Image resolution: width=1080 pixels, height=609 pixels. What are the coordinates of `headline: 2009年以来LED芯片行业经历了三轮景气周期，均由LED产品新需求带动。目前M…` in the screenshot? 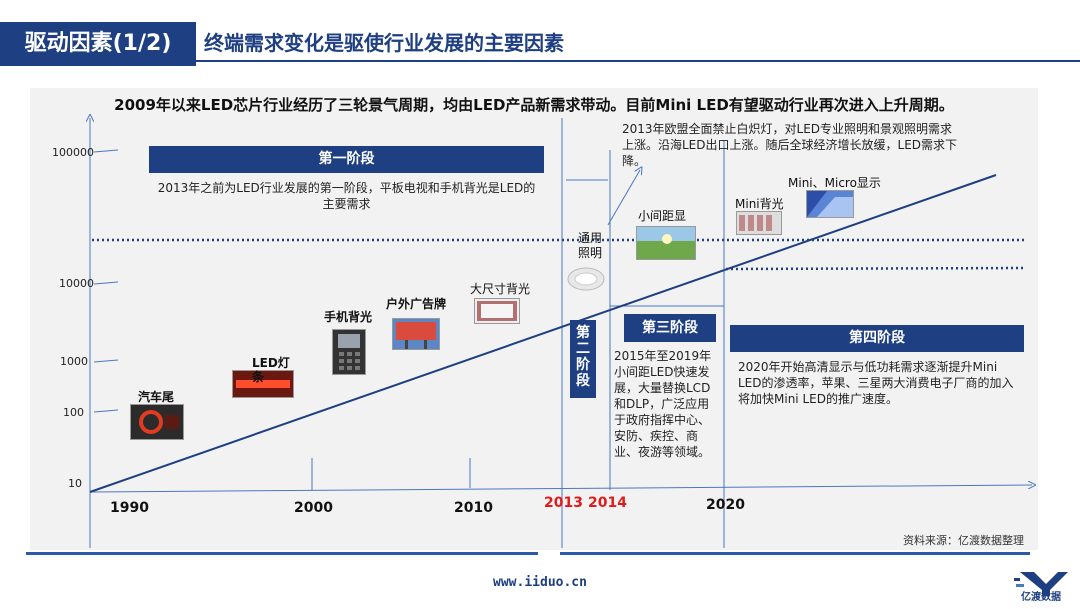 It's located at (534, 105).